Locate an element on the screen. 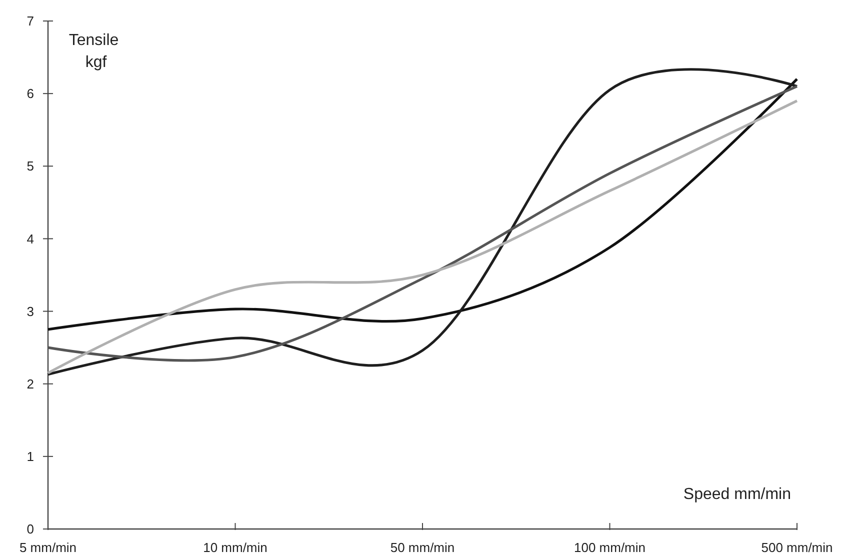 This screenshot has height=559, width=849. y-tick-label: 7 is located at coordinates (30, 21).